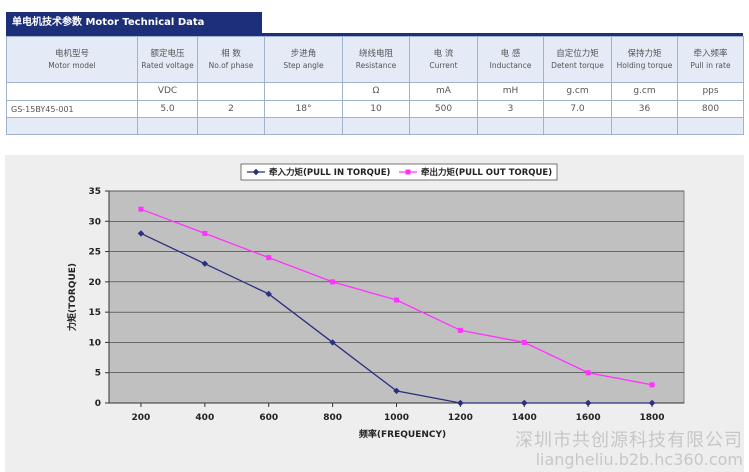  Describe the element at coordinates (510, 53) in the screenshot. I see `header-zh: 电 感` at that location.